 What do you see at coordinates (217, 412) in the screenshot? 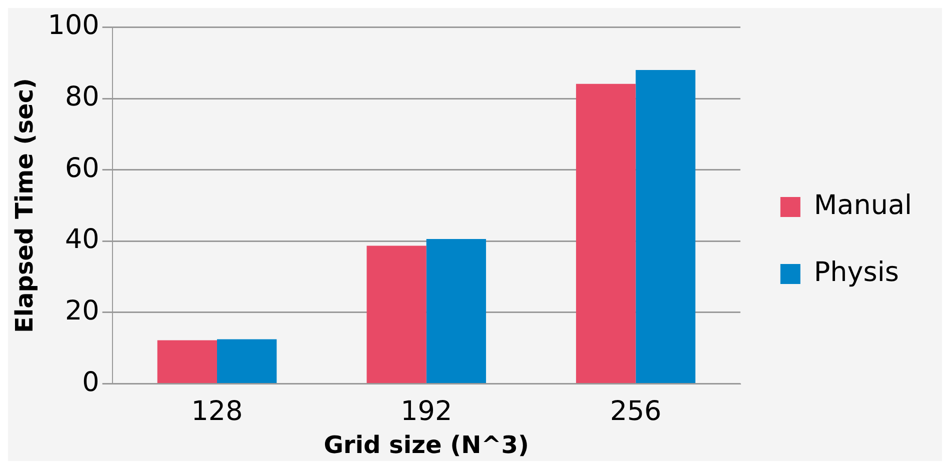
I see `x-tick-label: 128` at bounding box center [217, 412].